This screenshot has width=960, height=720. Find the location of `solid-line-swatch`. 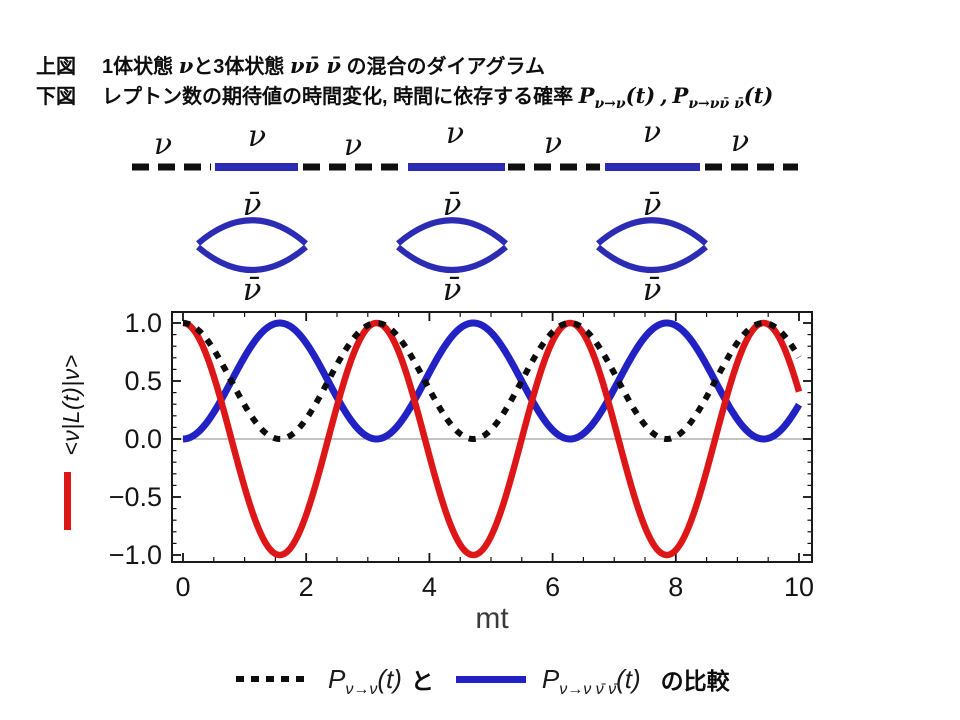

solid-line-swatch is located at coordinates (490, 679).